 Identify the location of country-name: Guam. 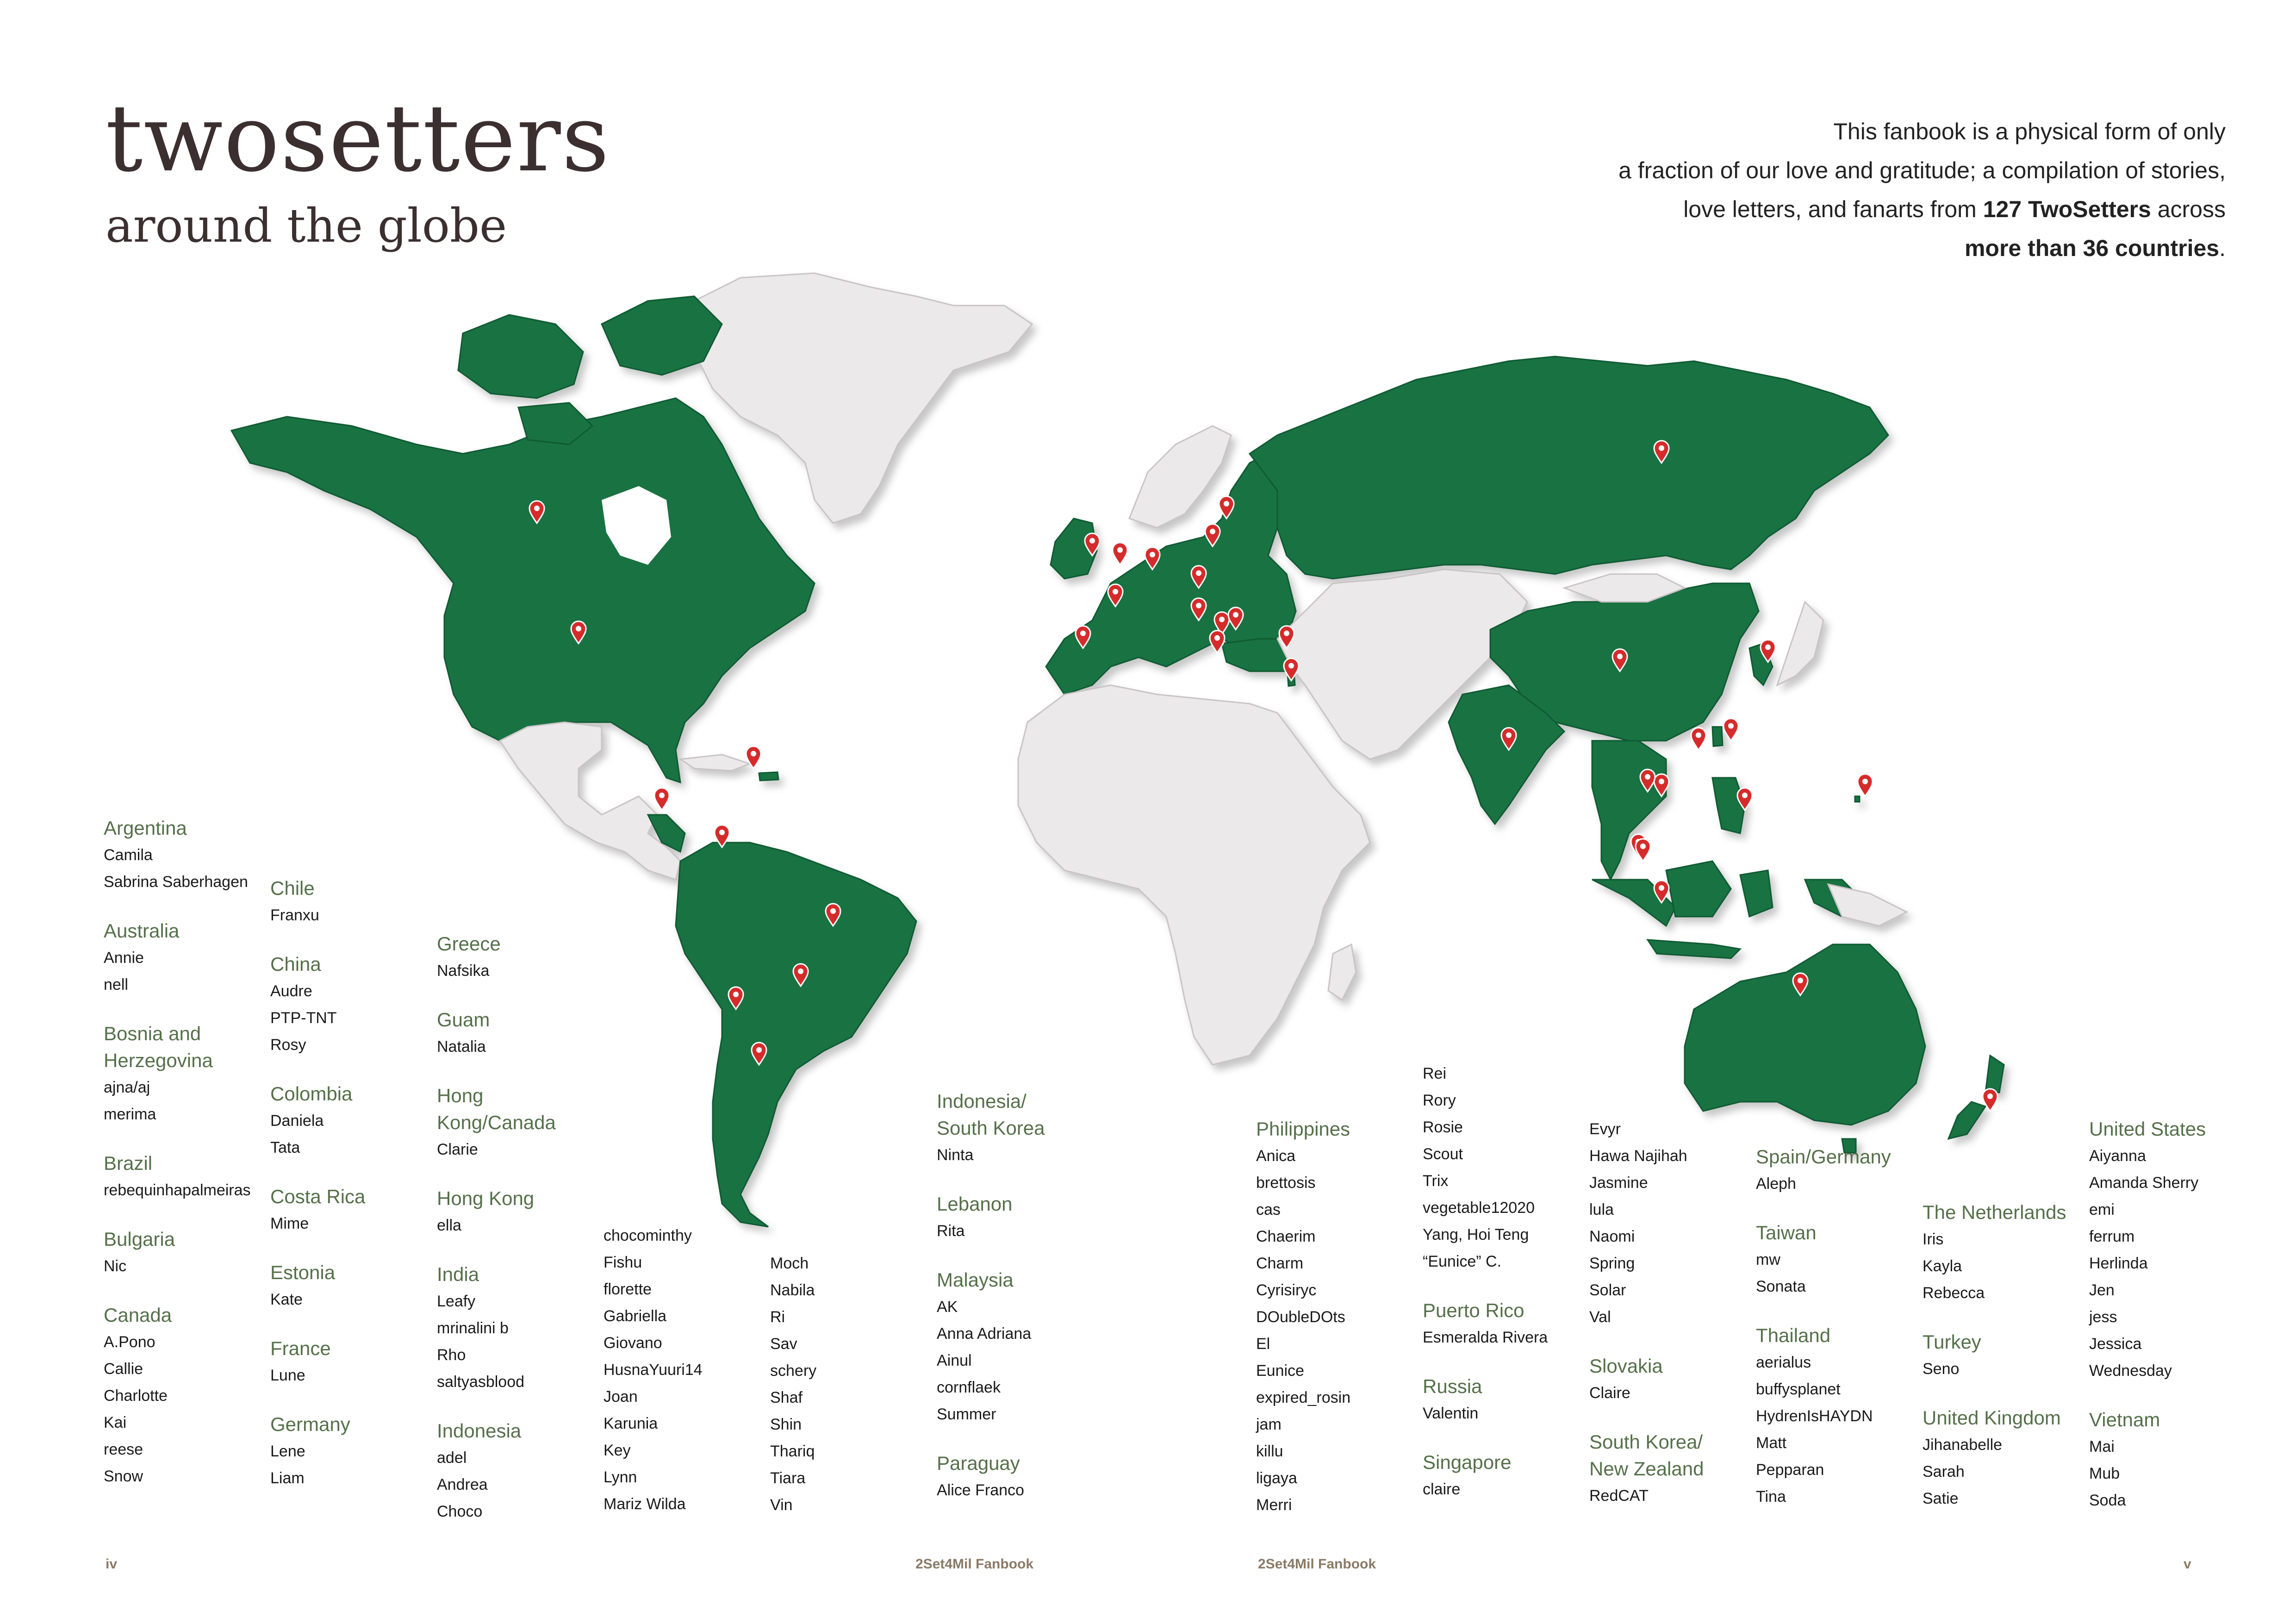
(463, 1020).